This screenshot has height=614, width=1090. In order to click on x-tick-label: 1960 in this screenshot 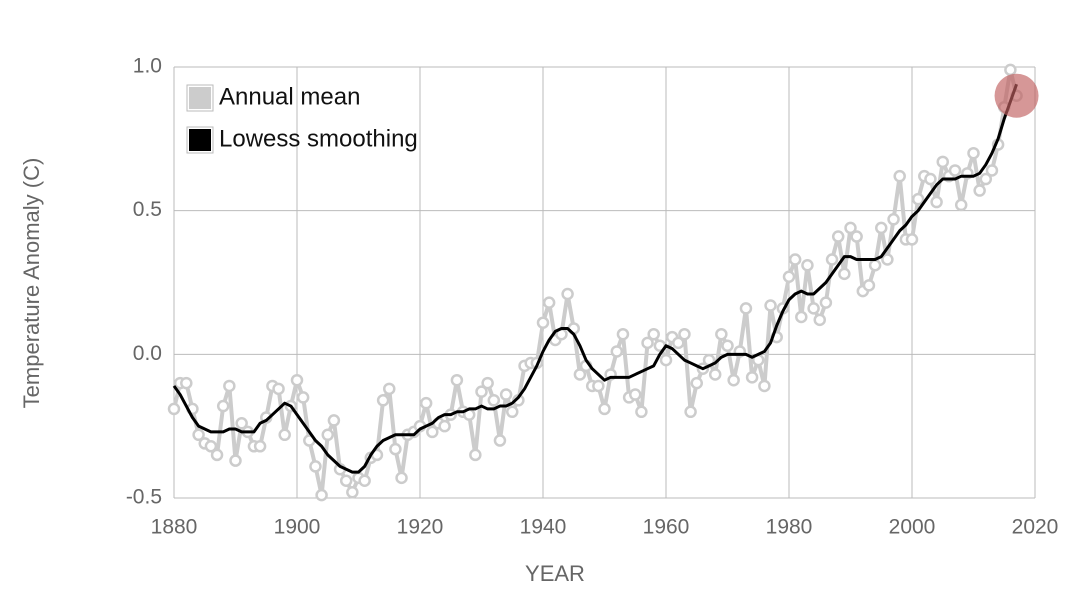, I will do `click(666, 527)`.